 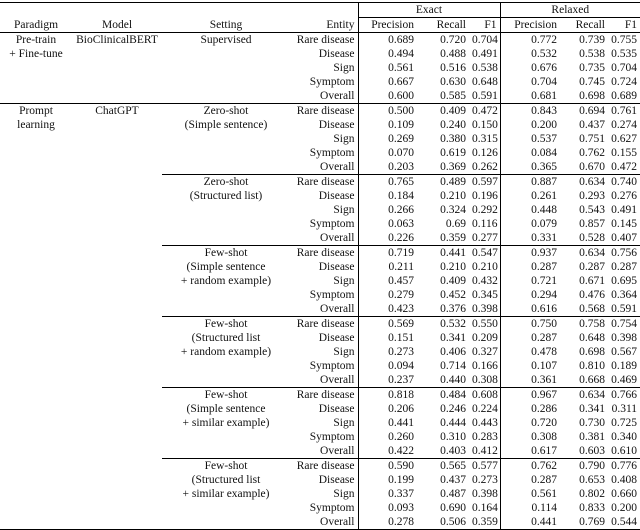 What do you see at coordinates (336, 54) in the screenshot?
I see `entity-cell: Disease` at bounding box center [336, 54].